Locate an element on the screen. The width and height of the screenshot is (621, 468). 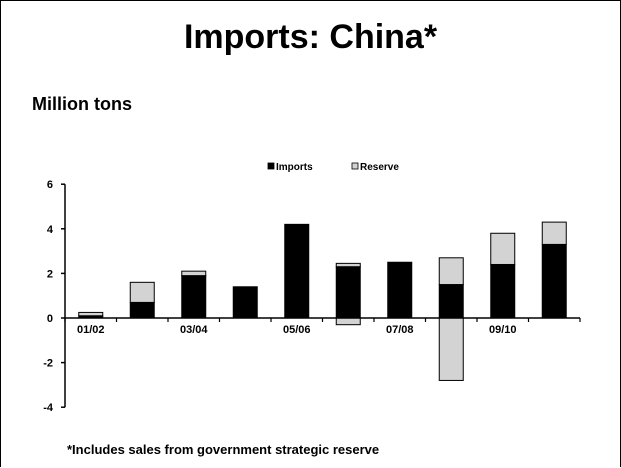
x-tick-label: 01/02 is located at coordinates (91, 330).